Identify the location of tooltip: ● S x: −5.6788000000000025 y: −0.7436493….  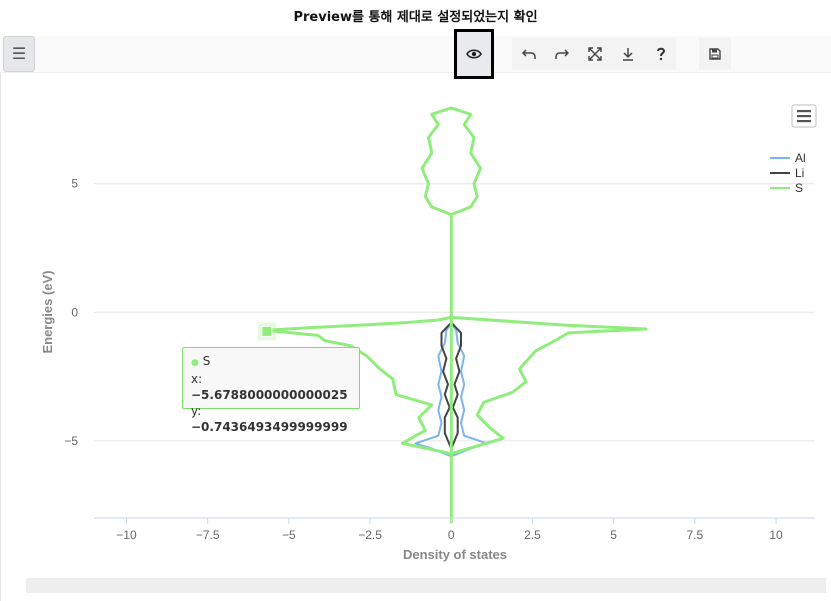
(271, 390).